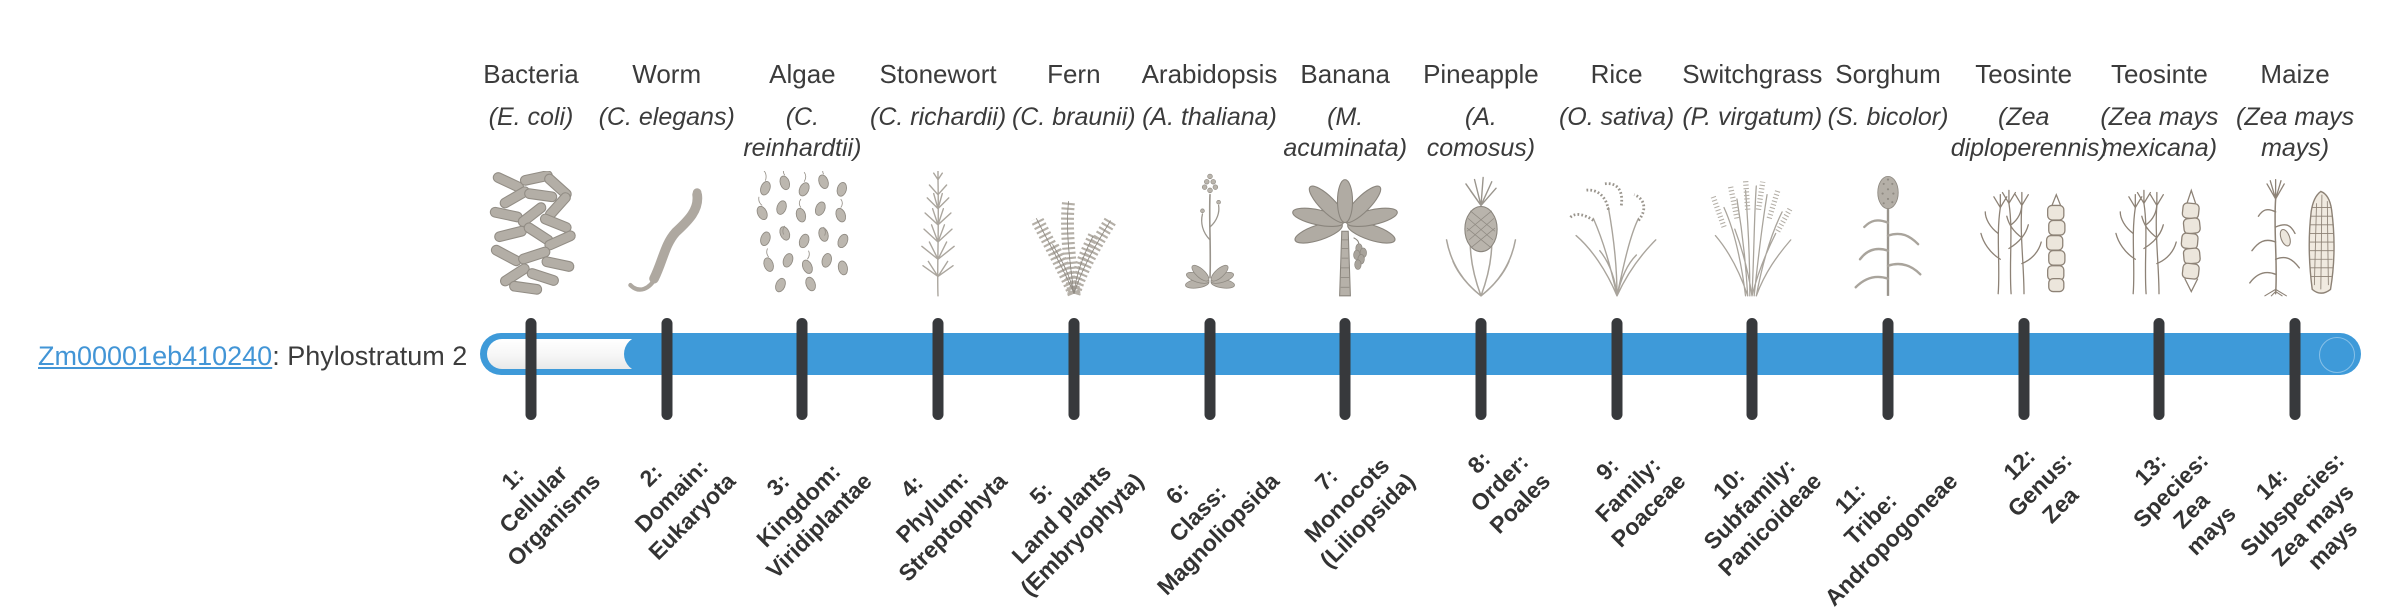 Image resolution: width=2400 pixels, height=612 pixels. I want to click on fern-illustration, so click(1074, 233).